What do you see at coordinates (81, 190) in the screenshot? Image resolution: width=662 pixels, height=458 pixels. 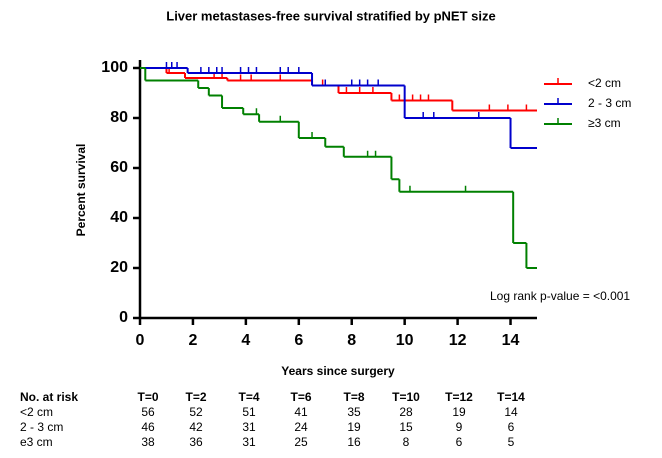 I see `y-axis-label: Percent survival` at bounding box center [81, 190].